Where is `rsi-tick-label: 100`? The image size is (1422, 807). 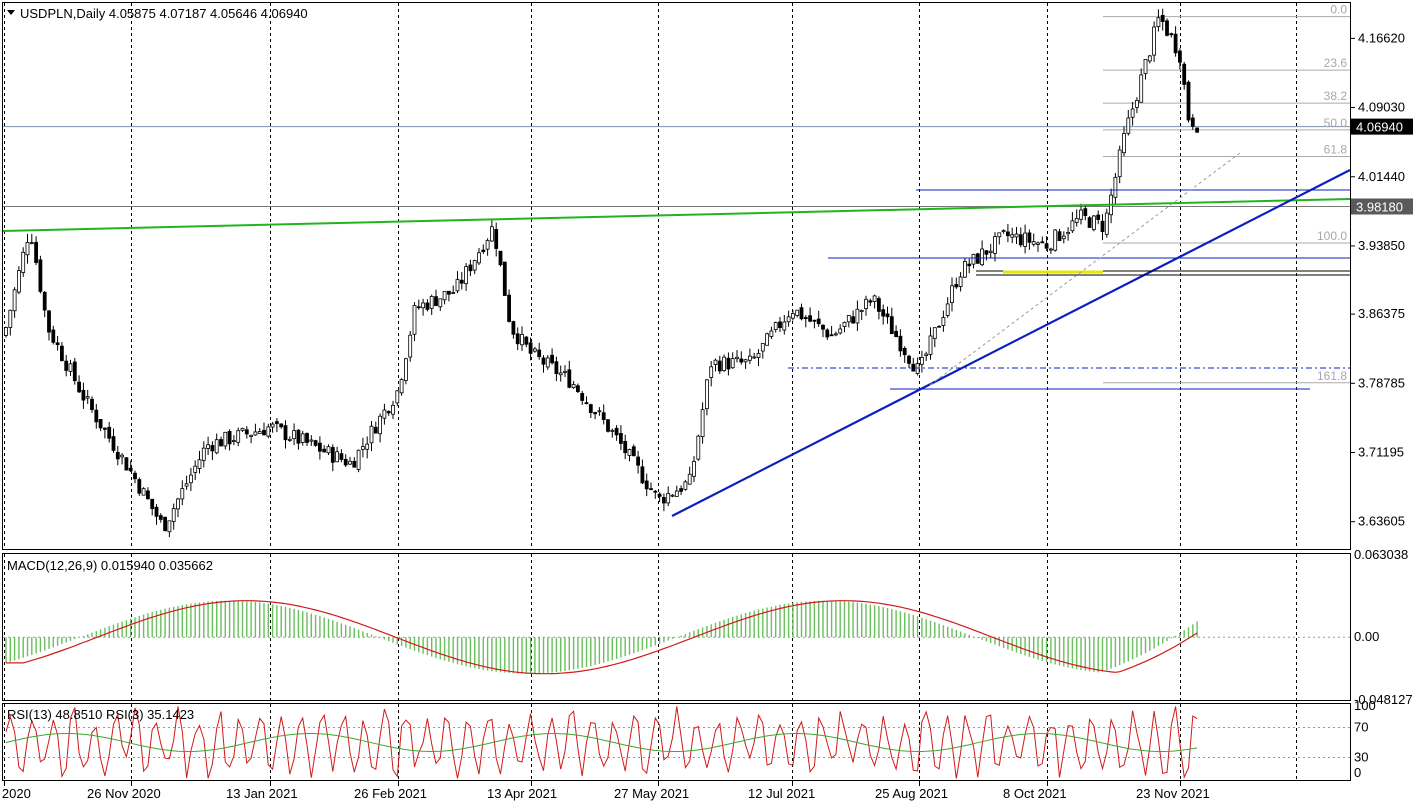 rsi-tick-label: 100 is located at coordinates (1365, 705).